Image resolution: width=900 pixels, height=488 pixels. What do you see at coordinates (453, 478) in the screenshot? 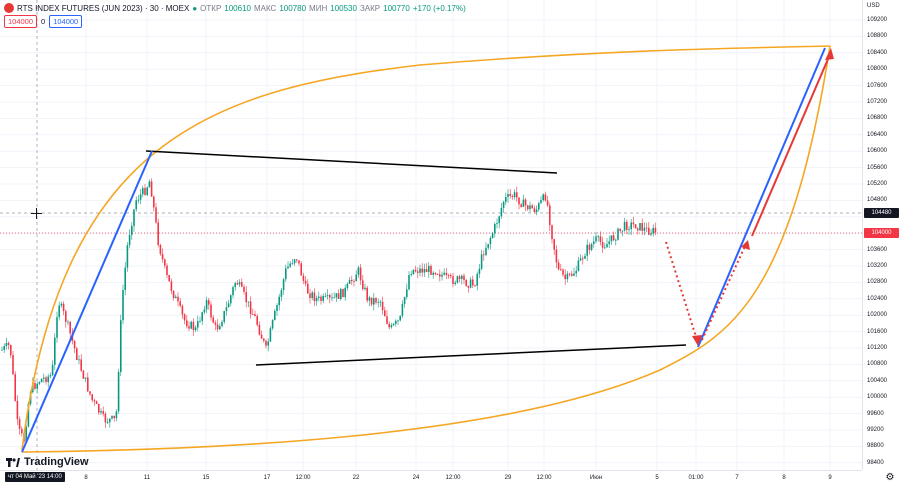
I see `time-tick-label: 12:00` at bounding box center [453, 478].